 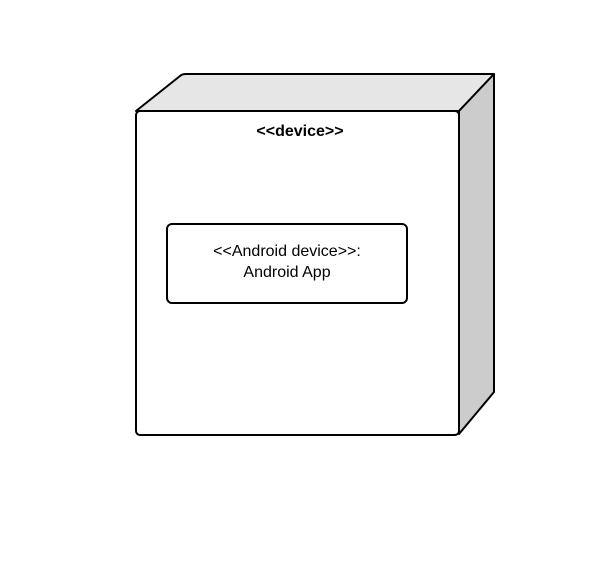 What do you see at coordinates (476, 254) in the screenshot?
I see `device-node-side-face` at bounding box center [476, 254].